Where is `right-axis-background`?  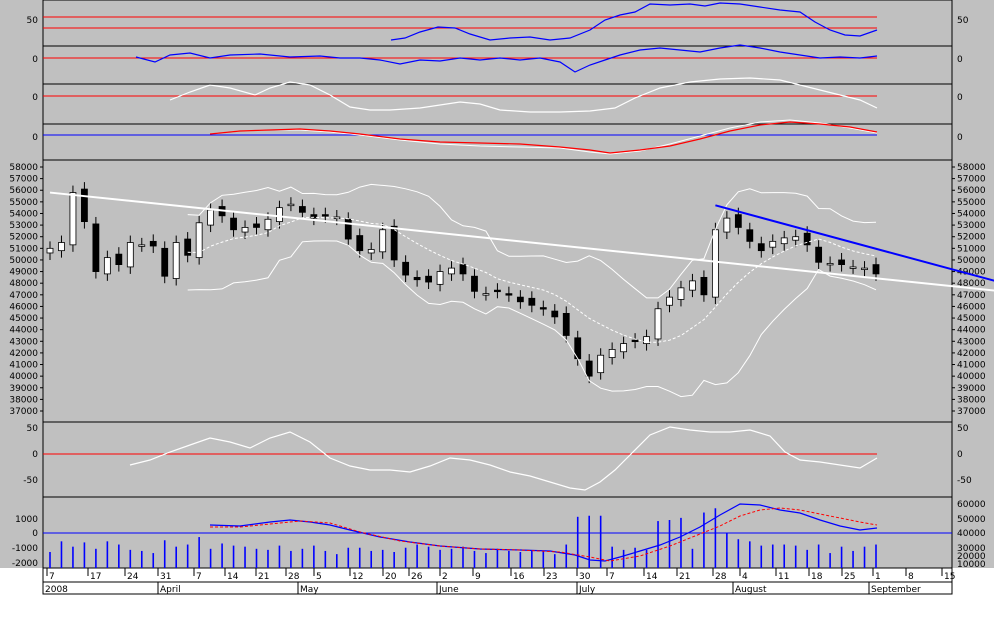
right-axis-background is located at coordinates (973, 284).